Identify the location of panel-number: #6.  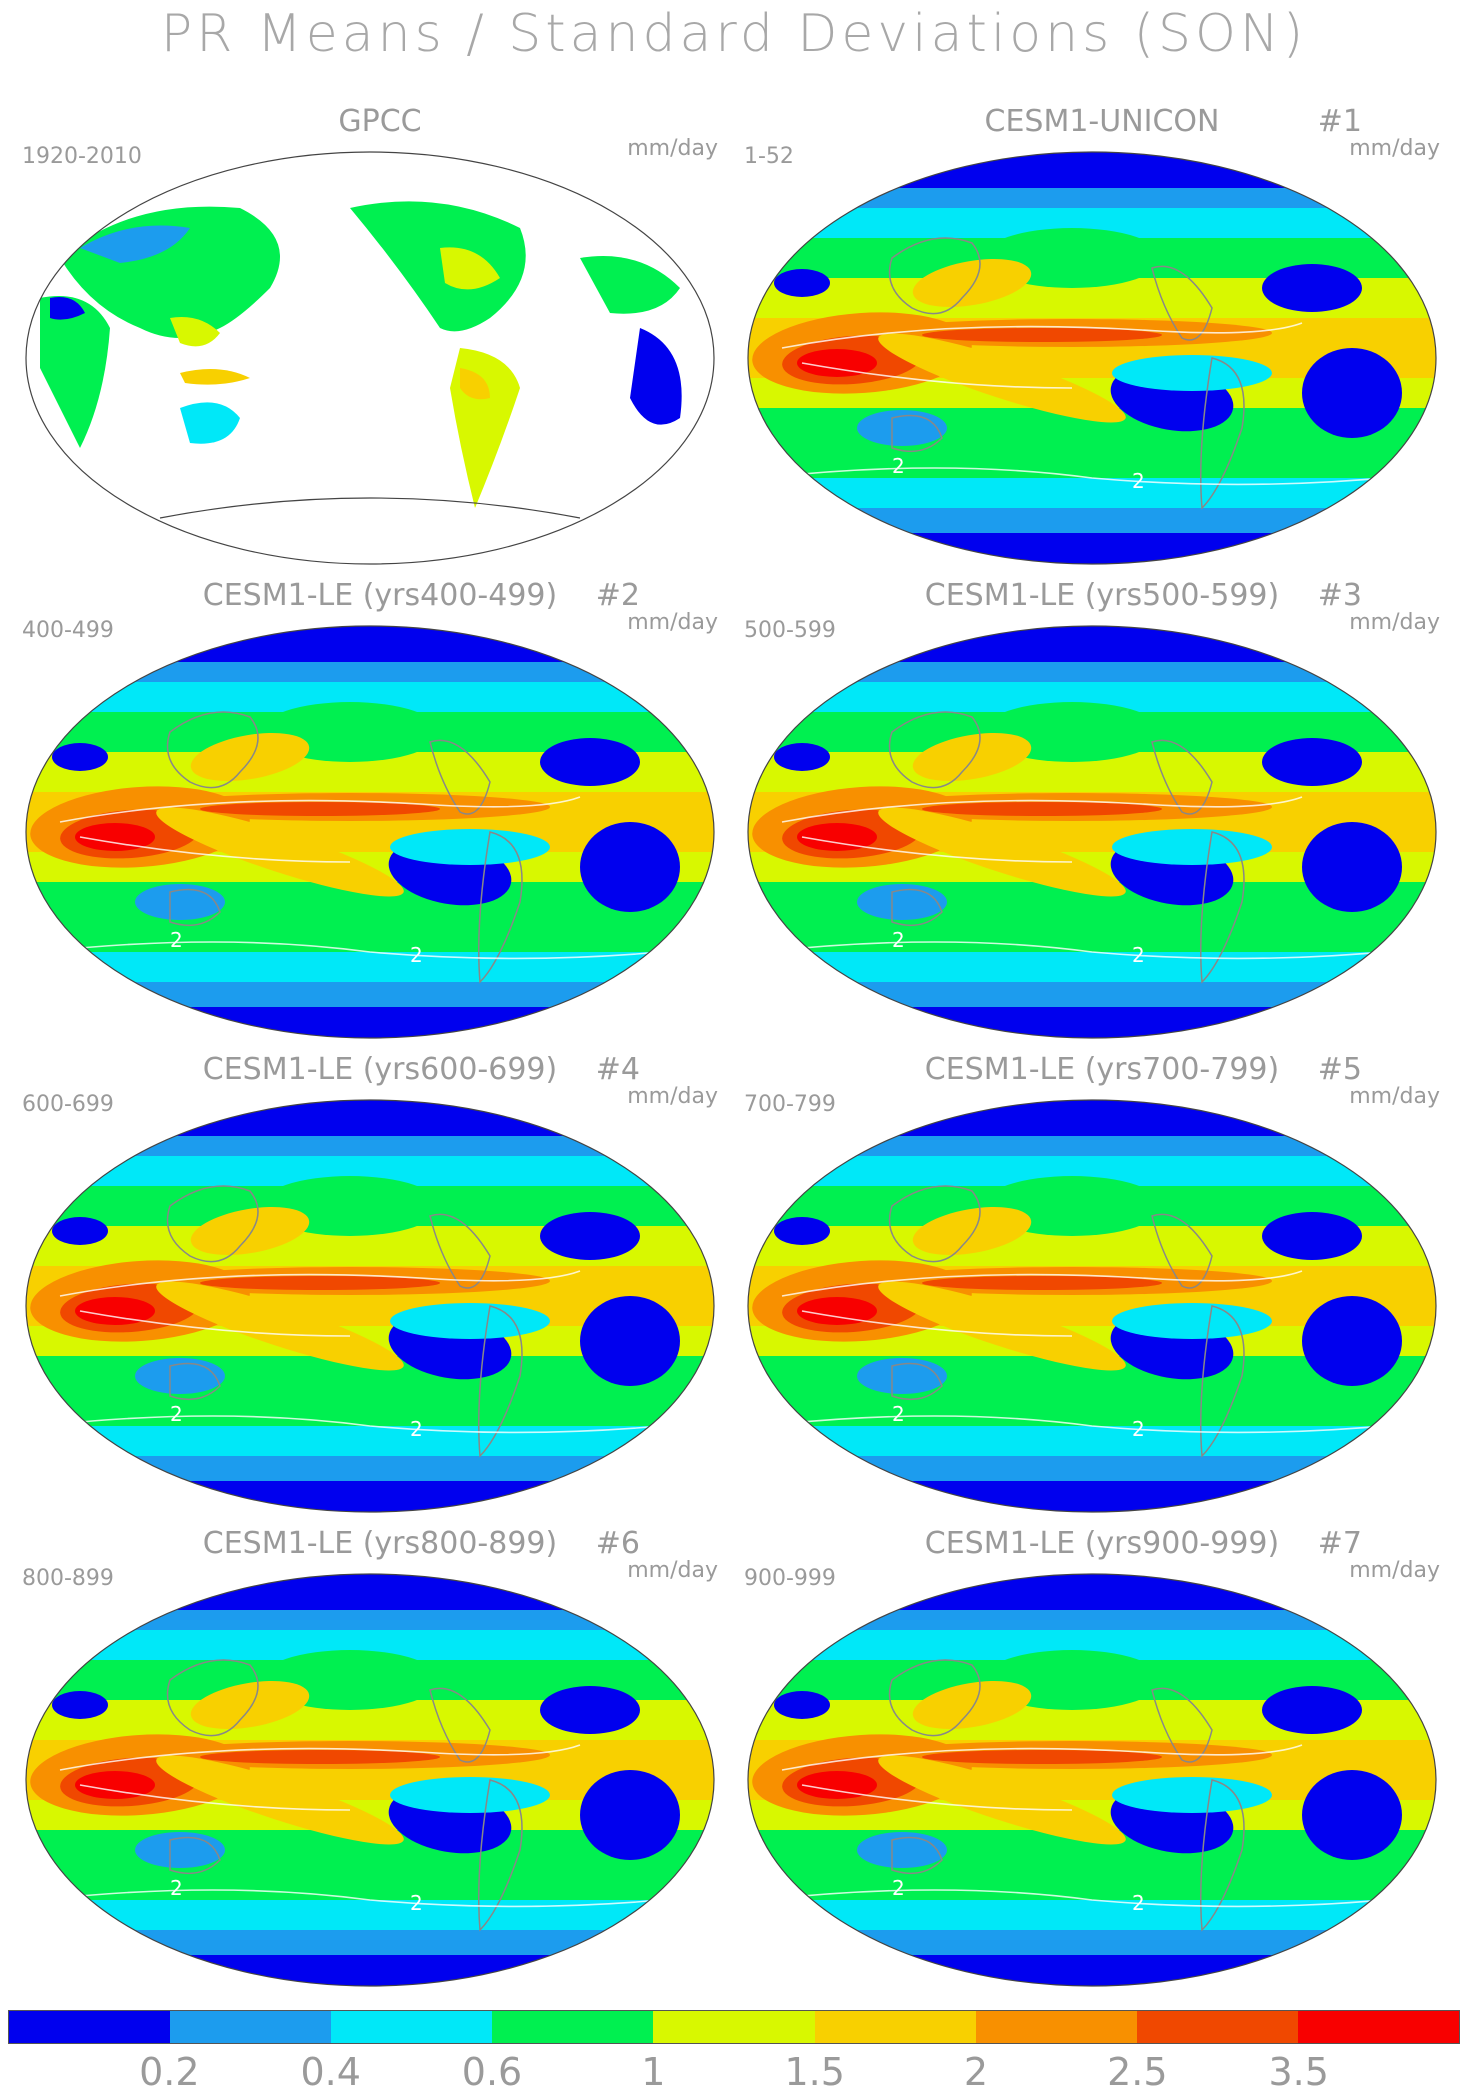
(617, 1543).